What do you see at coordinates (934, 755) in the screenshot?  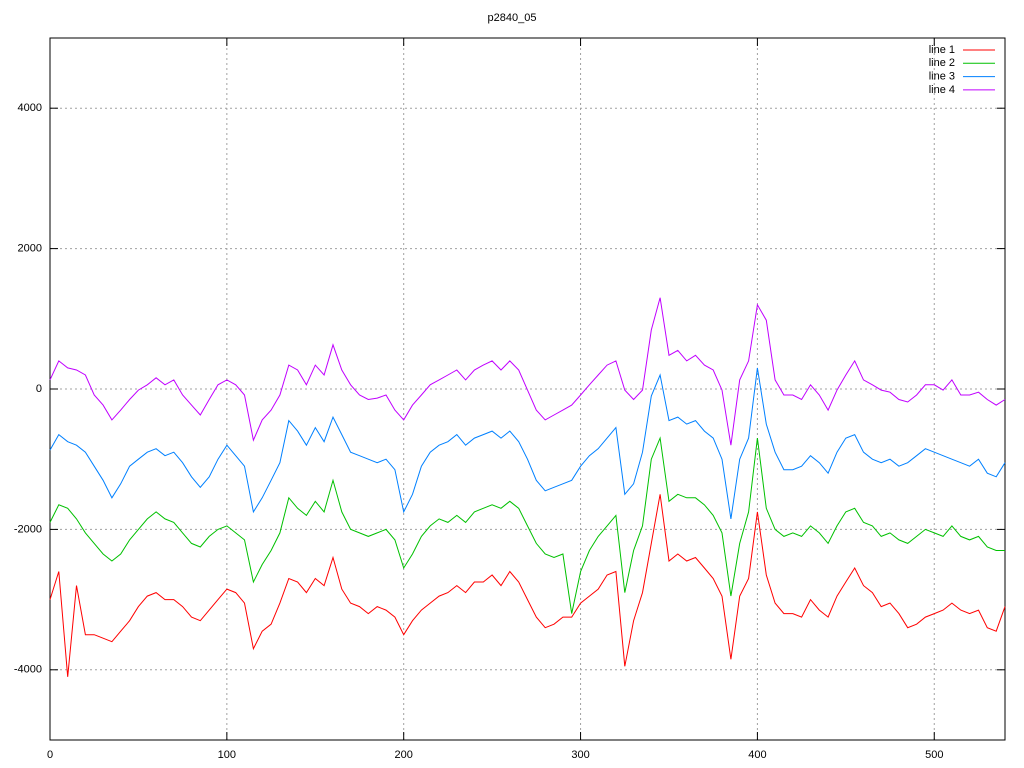 I see `x-tick-label: 500` at bounding box center [934, 755].